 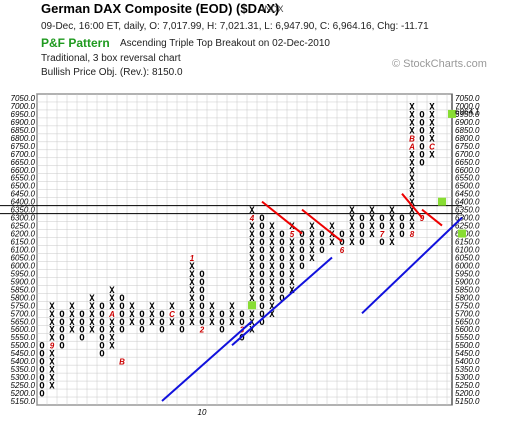 I want to click on y-tick-label-right: 5850.0, so click(x=467, y=289).